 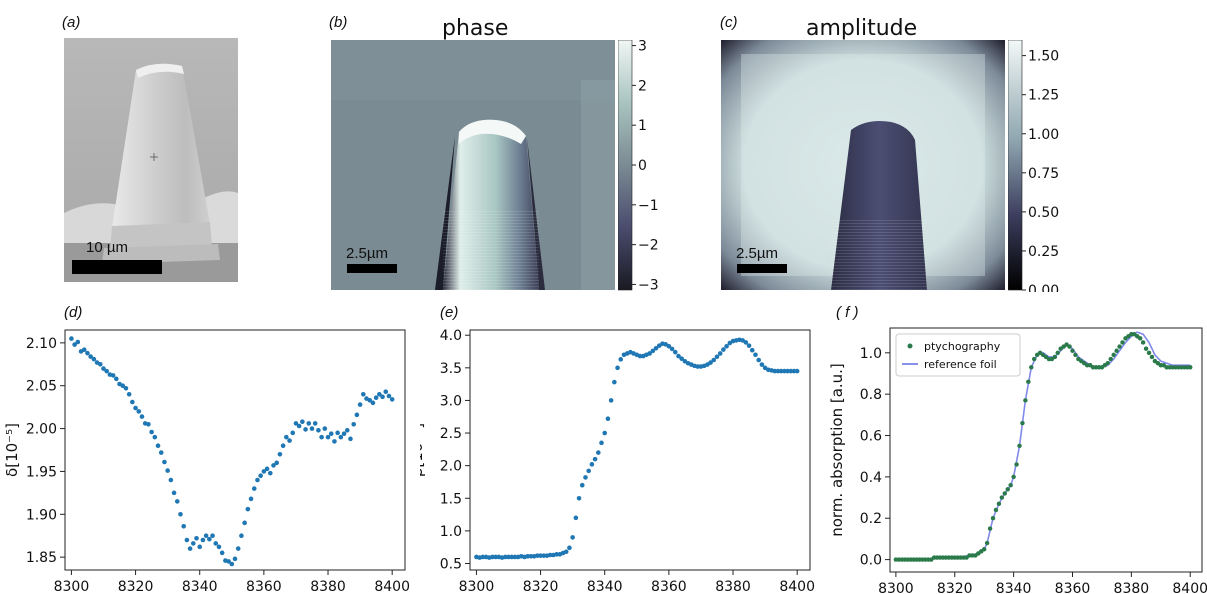 I want to click on amplitude-image: 2.5µm, so click(x=863, y=165).